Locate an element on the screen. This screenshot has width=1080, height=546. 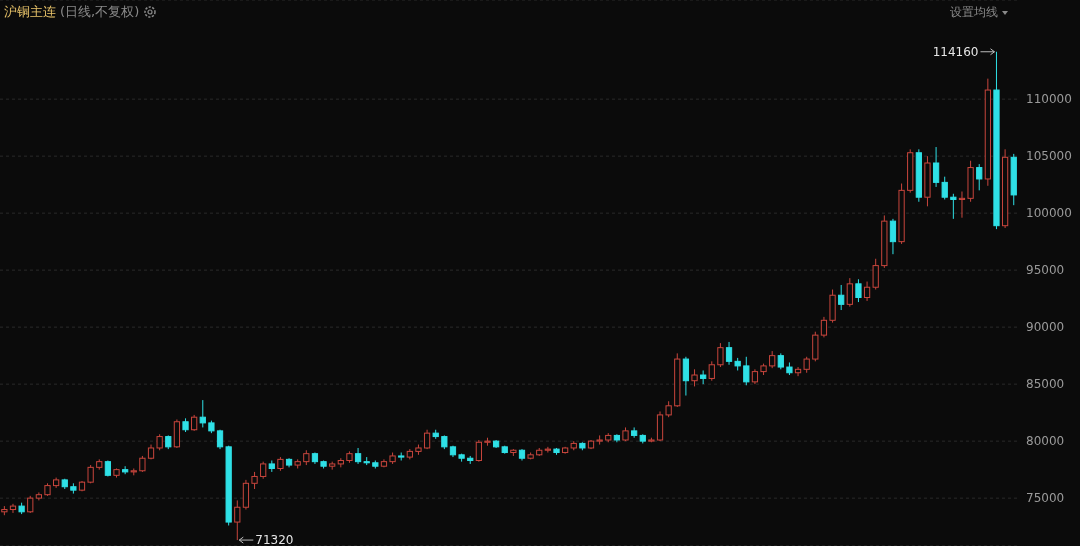
annotation: 114160 is located at coordinates (955, 51).